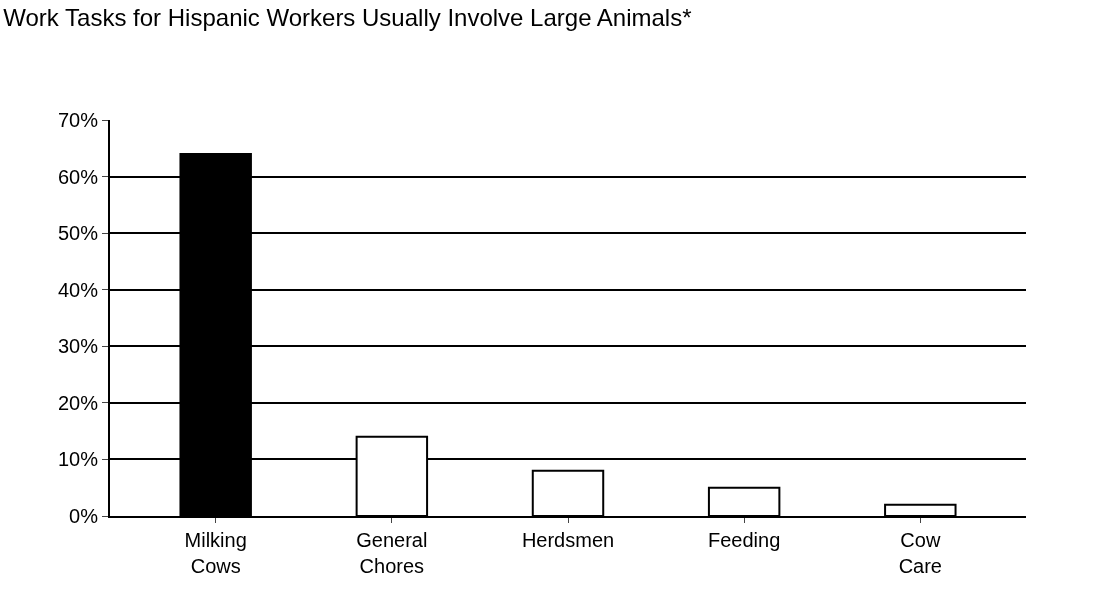 Image resolution: width=1096 pixels, height=606 pixels. What do you see at coordinates (347, 17) in the screenshot?
I see `chart-title: Work Tasks for Hispanic Workers Usually Involve Large Animals*` at bounding box center [347, 17].